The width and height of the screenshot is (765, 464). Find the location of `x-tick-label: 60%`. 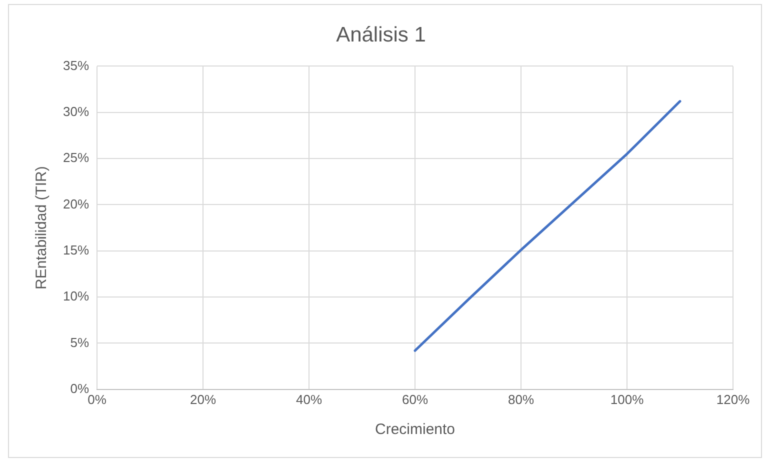

x-tick-label: 60% is located at coordinates (415, 399).